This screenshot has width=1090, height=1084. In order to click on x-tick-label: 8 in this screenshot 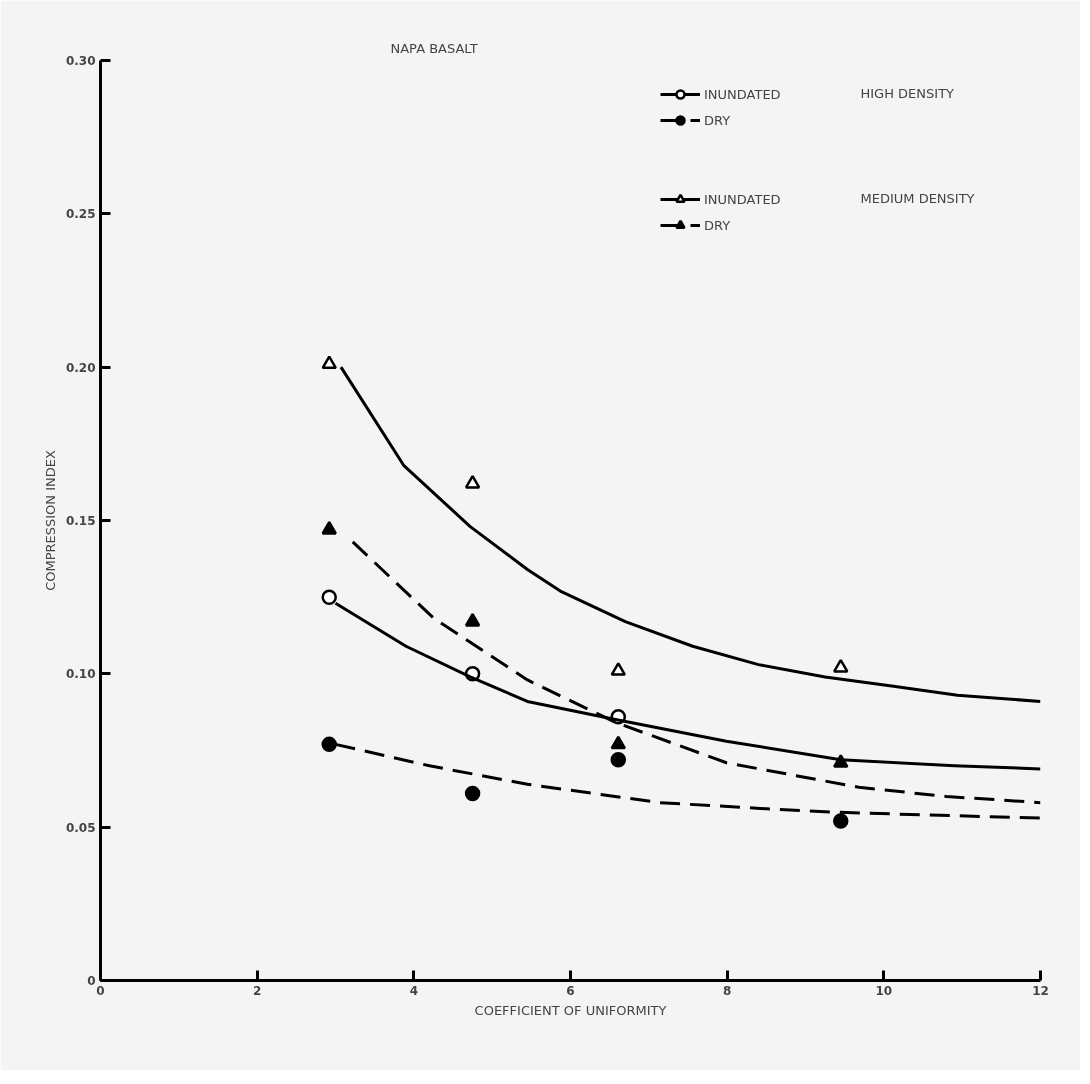, I will do `click(727, 990)`.